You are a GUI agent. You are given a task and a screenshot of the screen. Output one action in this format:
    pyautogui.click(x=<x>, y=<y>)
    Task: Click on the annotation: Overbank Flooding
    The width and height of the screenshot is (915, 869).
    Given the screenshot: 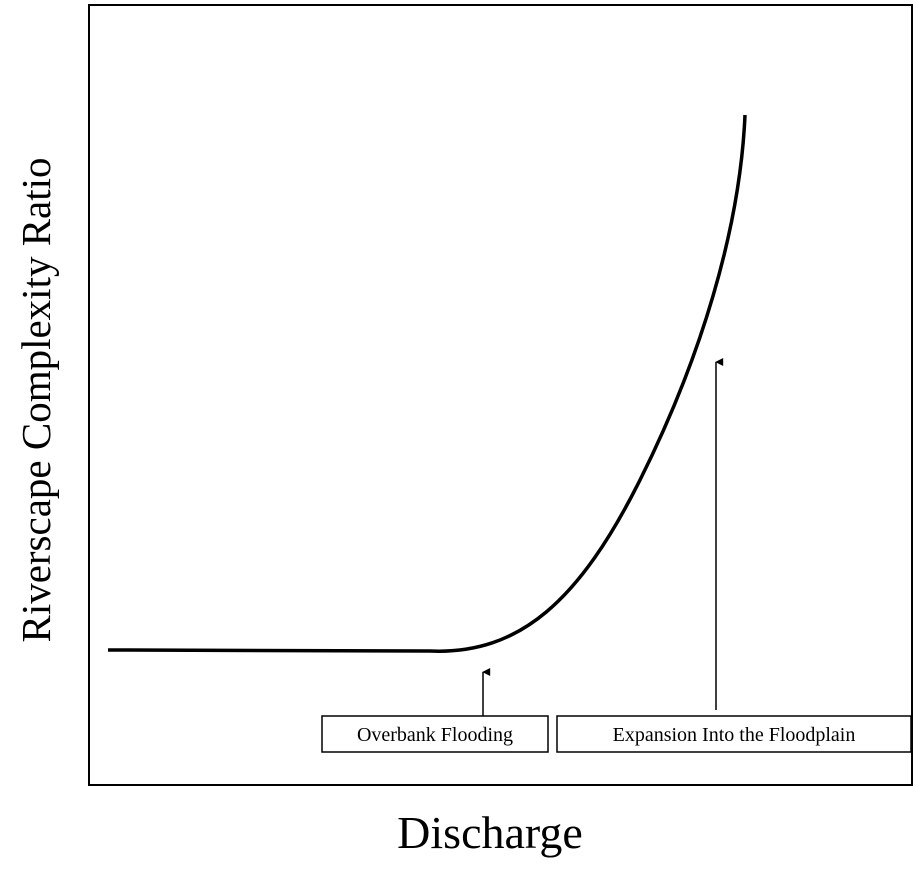 What is the action you would take?
    pyautogui.click(x=435, y=735)
    